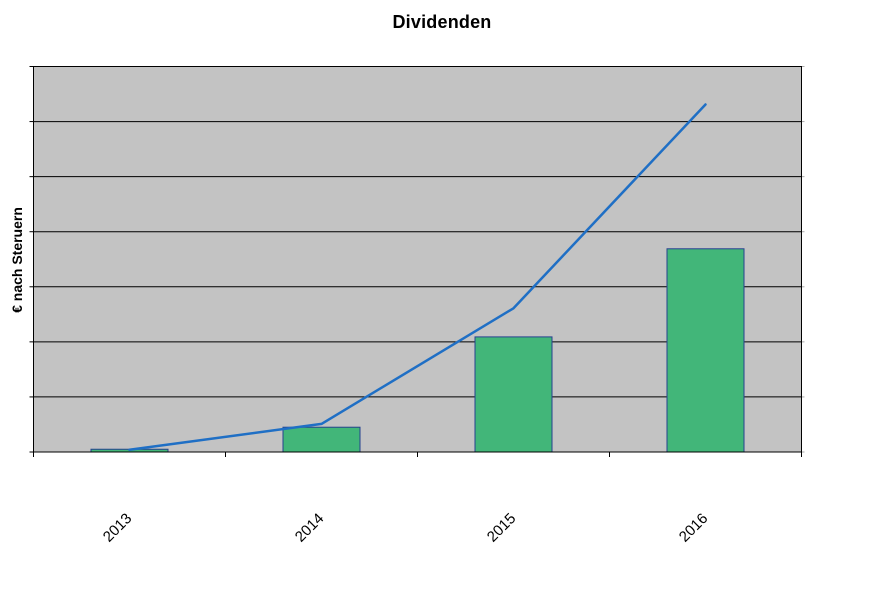 Image resolution: width=884 pixels, height=591 pixels. What do you see at coordinates (442, 22) in the screenshot?
I see `chart-title: Dividenden` at bounding box center [442, 22].